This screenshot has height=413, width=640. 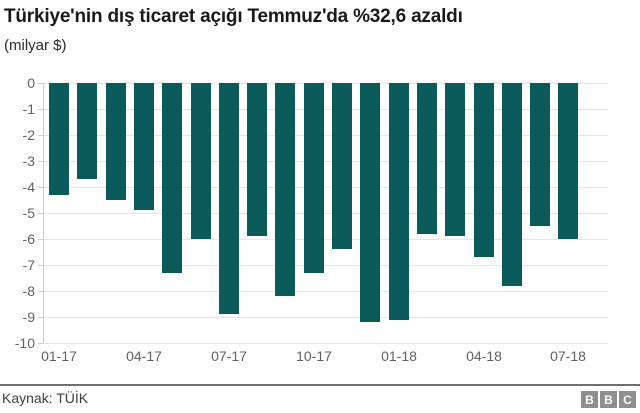 I want to click on ytick--9, so click(x=40, y=317).